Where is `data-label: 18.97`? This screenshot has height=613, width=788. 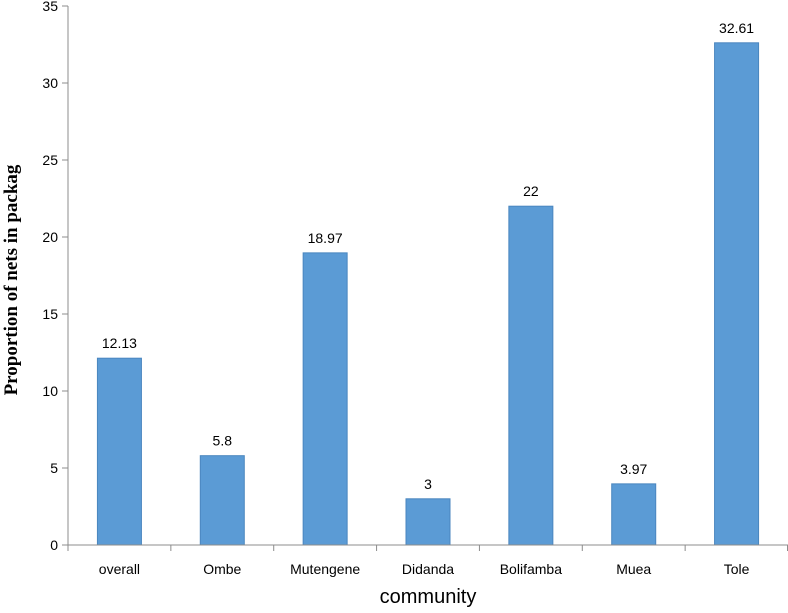 data-label: 18.97 is located at coordinates (325, 238).